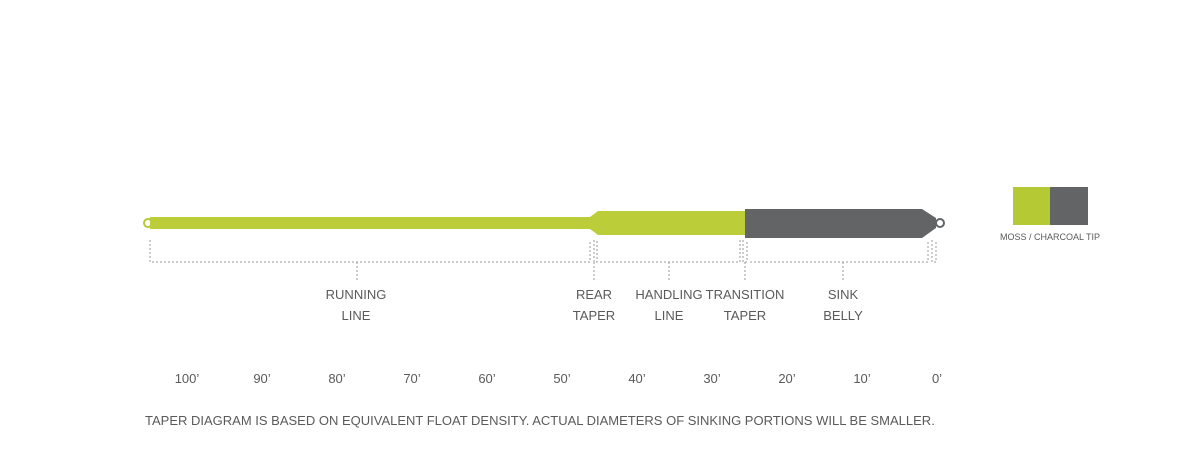 This screenshot has width=1200, height=450. I want to click on distance-scale: 100’ 90’ 80’ 70’ 60’ 50’ 40’ 30’ 20’ 10’ 0’, so click(558, 378).